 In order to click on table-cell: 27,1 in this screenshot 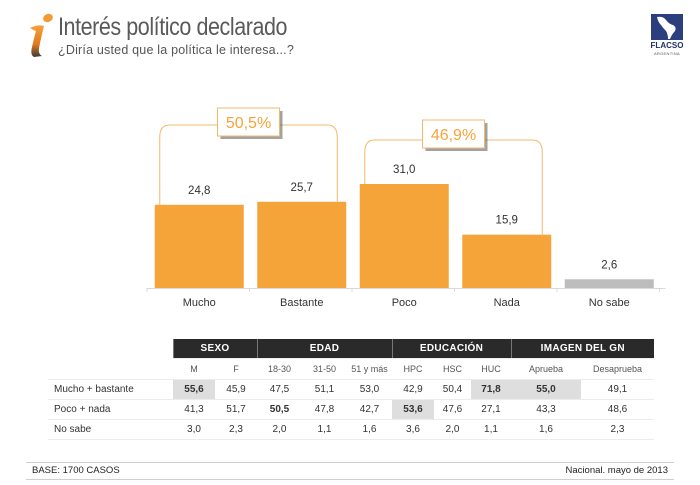, I will do `click(491, 409)`.